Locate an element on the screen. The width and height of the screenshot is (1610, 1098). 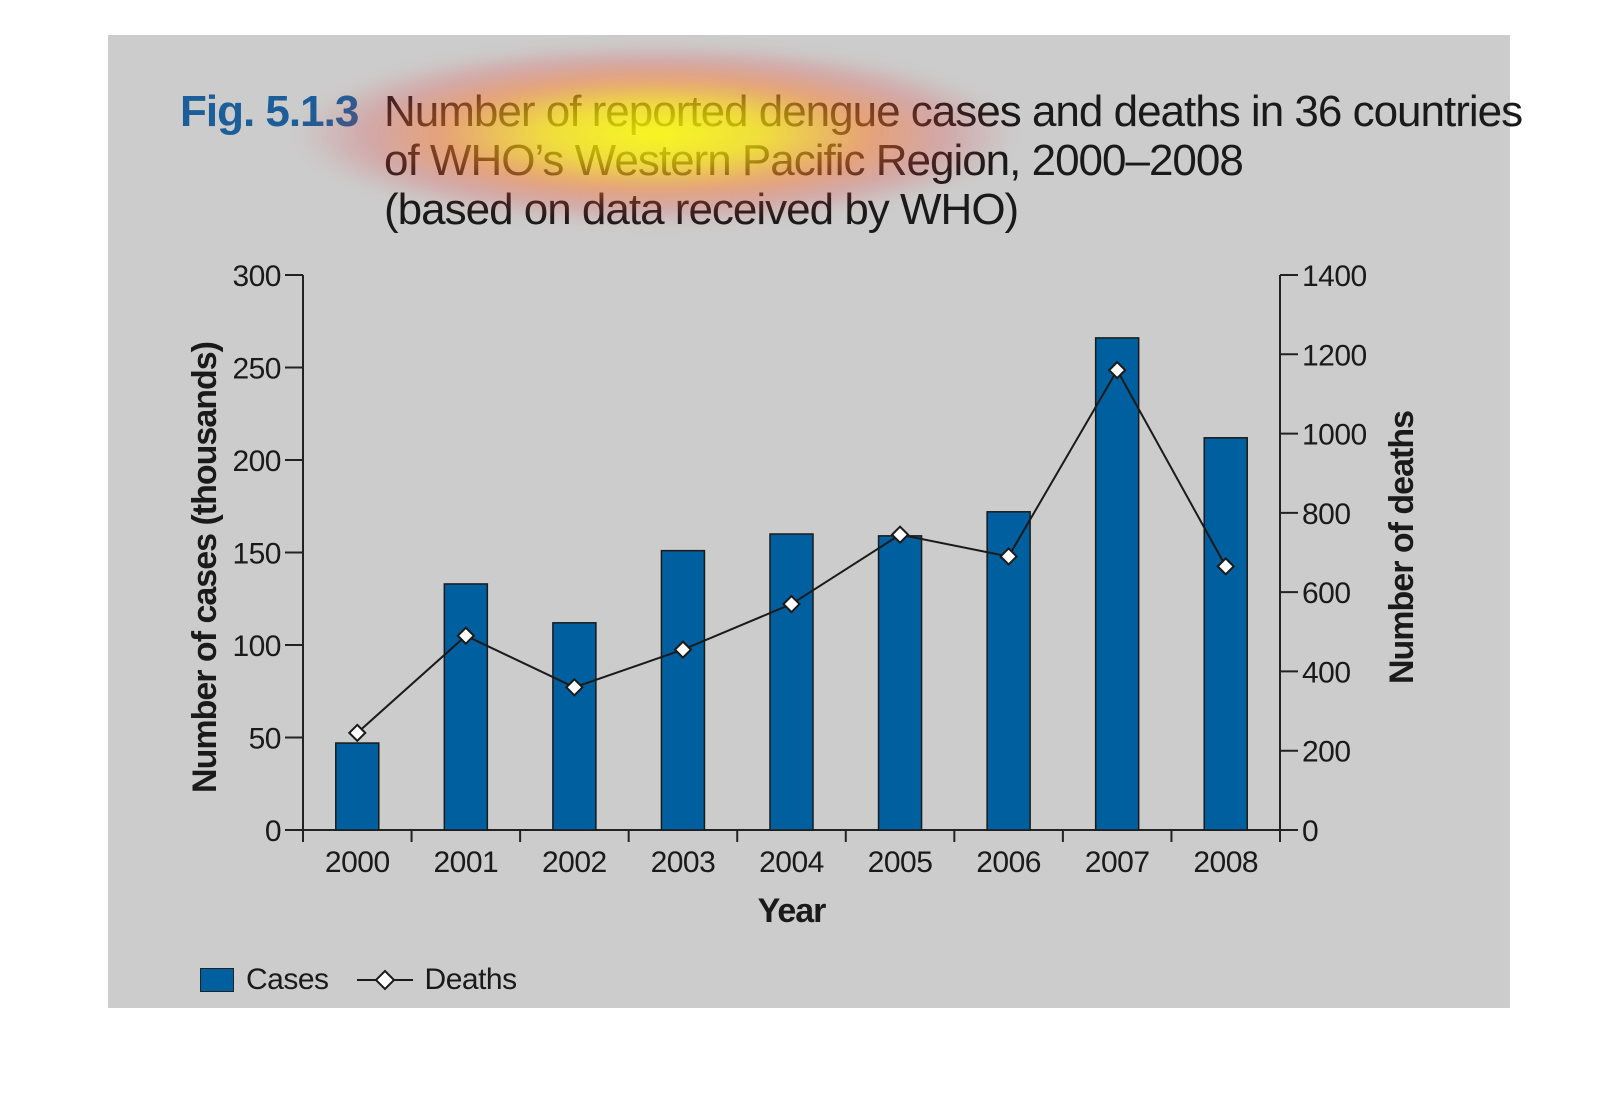
left-tick-label: 200 is located at coordinates (256, 461).